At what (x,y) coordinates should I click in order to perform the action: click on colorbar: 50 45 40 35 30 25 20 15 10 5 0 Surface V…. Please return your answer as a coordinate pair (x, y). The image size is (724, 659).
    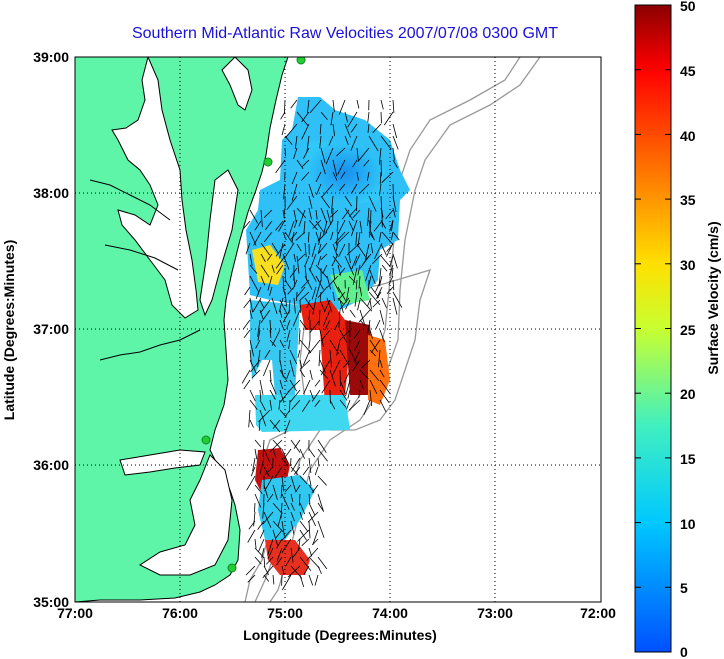
    Looking at the image, I should click on (677, 329).